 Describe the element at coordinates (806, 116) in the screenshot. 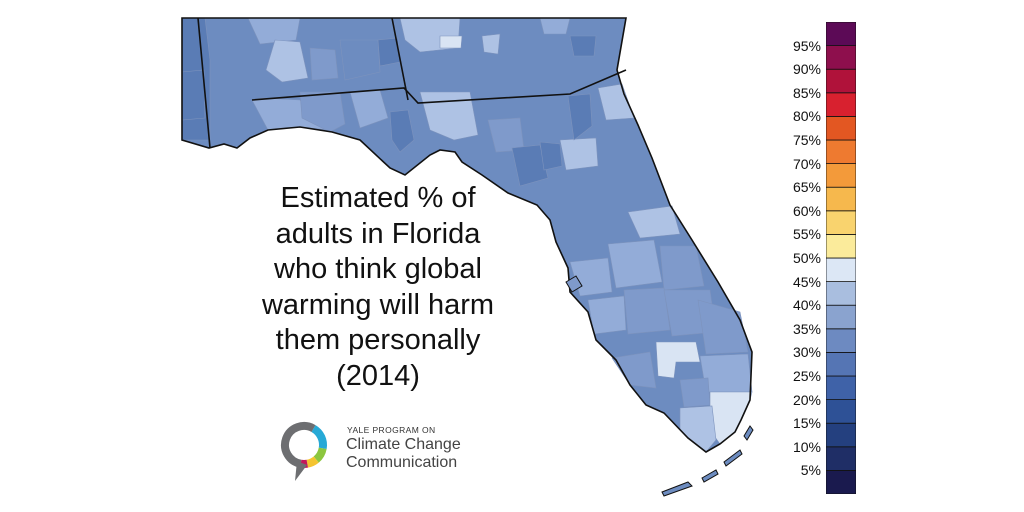

I see `legend-tick-label: 80%` at that location.